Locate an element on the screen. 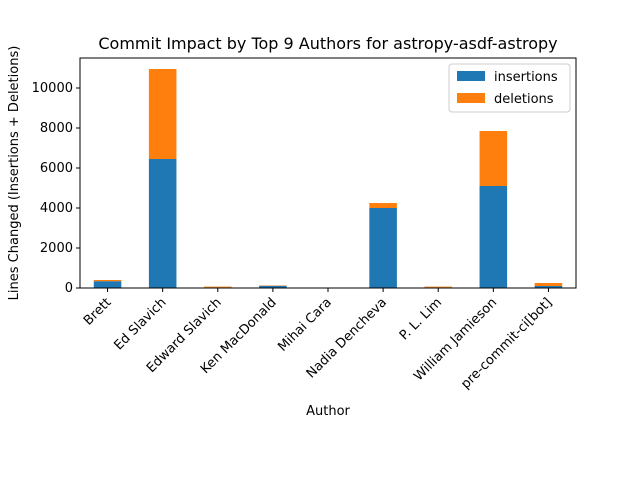  x-tick-label-0: Brett is located at coordinates (97, 311).